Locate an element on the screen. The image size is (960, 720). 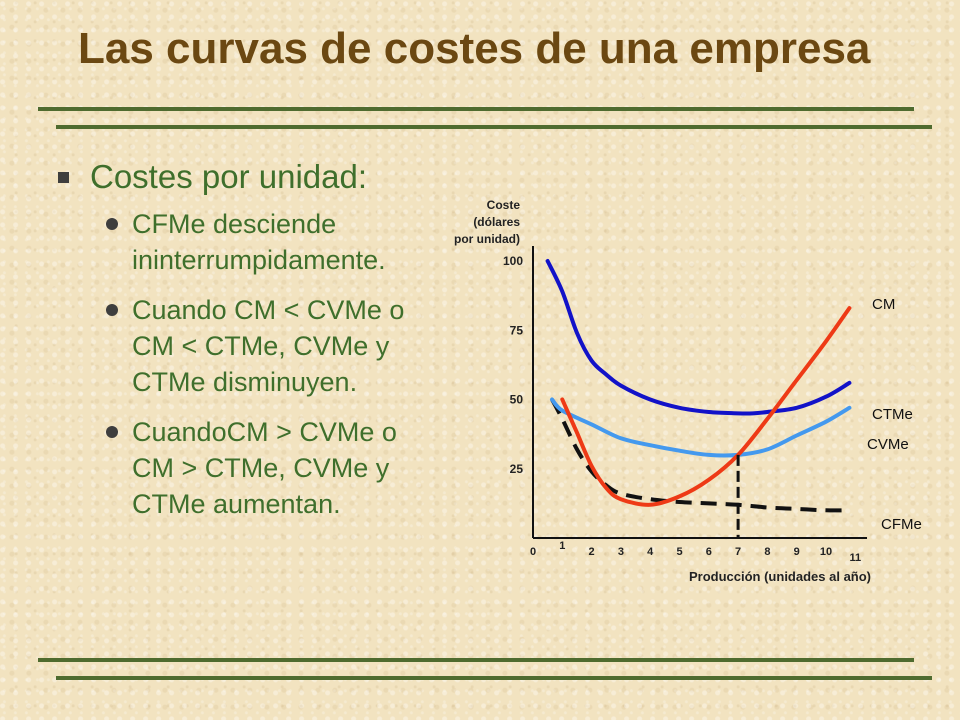
page-title: Las curvas de costes de una empresa is located at coordinates (474, 48).